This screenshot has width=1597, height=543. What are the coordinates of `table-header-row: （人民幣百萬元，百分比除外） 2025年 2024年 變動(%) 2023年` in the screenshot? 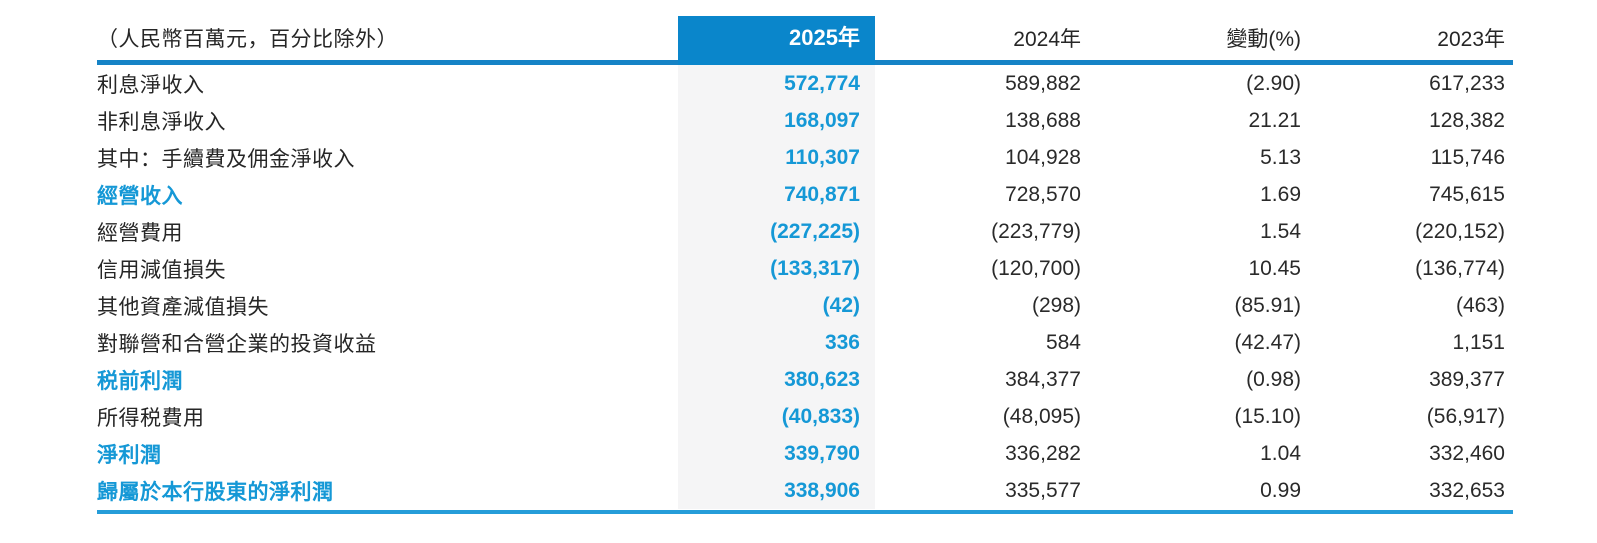 It's located at (805, 38).